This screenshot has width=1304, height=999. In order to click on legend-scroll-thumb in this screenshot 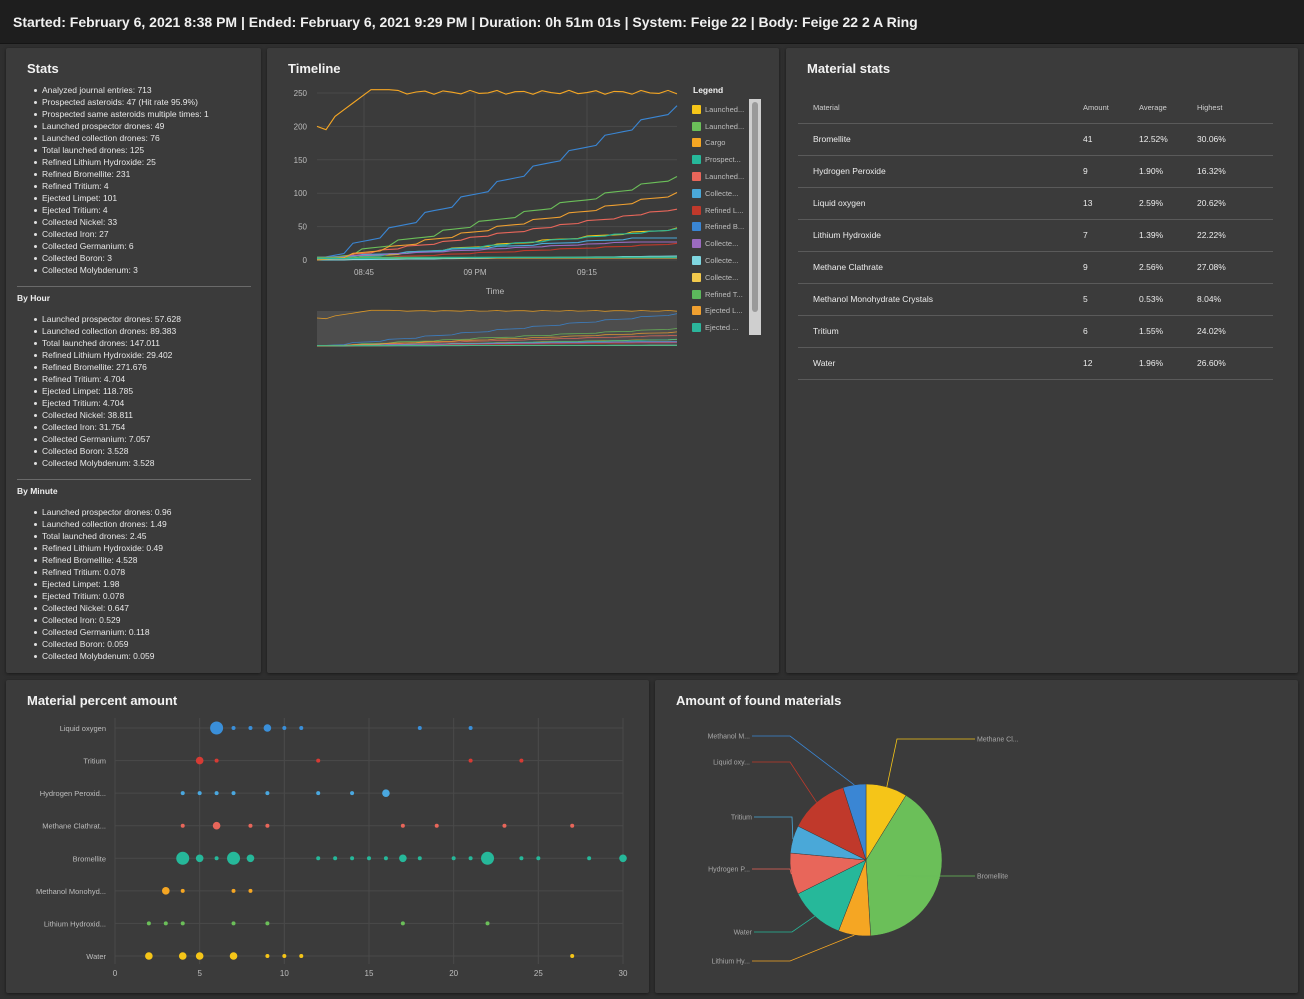, I will do `click(755, 207)`.